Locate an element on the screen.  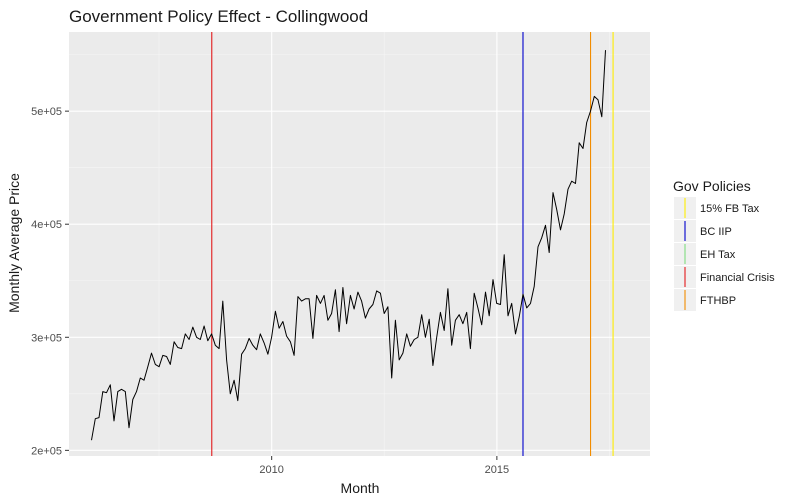
y-axis-title: Monthly Average Price is located at coordinates (14, 243).